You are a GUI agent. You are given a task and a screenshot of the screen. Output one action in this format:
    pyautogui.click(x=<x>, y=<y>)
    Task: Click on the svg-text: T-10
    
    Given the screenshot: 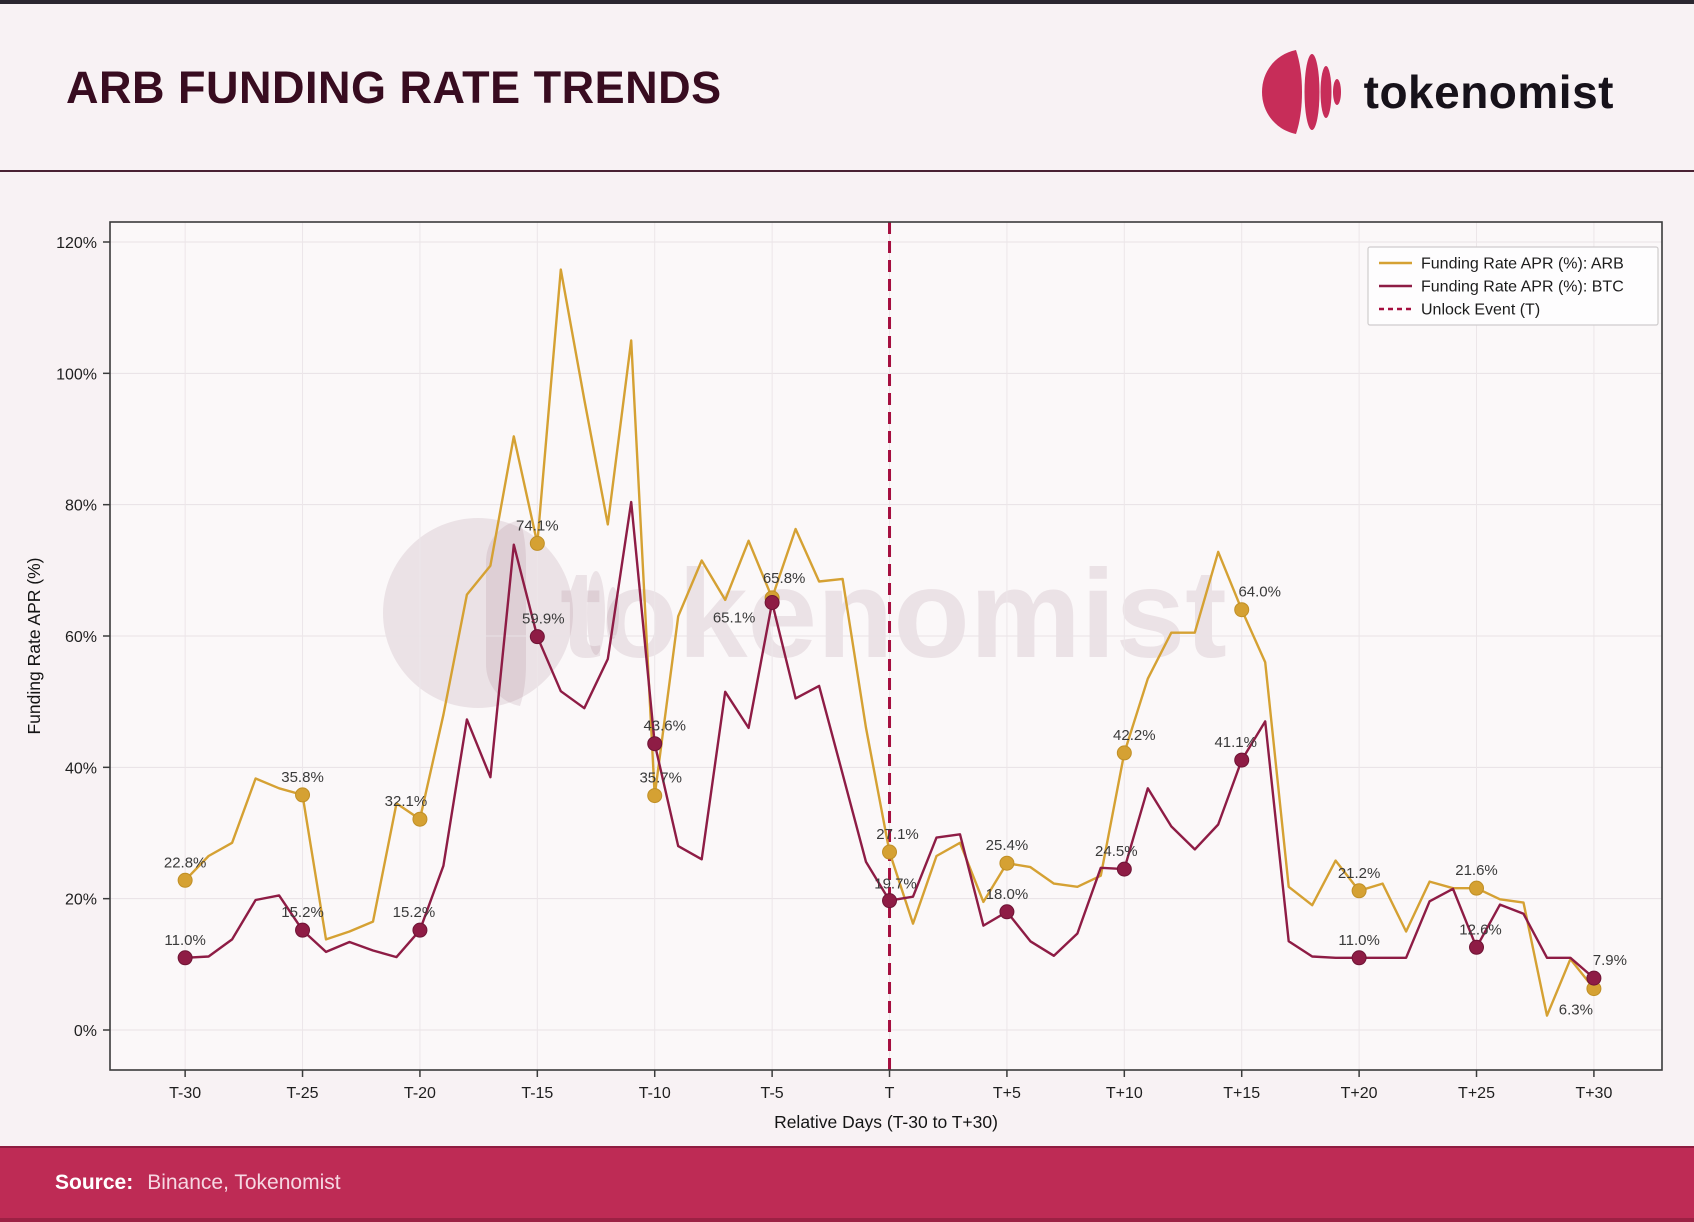 What is the action you would take?
    pyautogui.click(x=655, y=1093)
    